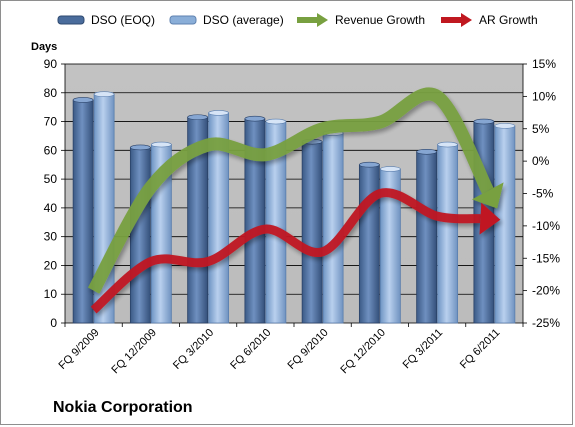  I want to click on y2-tick-label: 15%, so click(544, 64).